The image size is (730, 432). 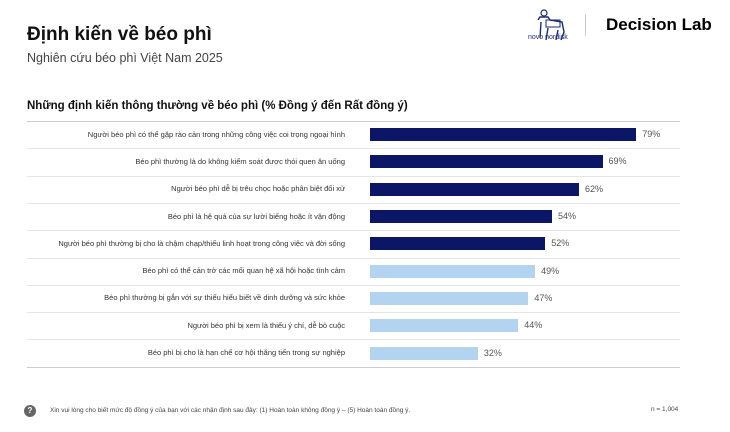 I want to click on question-icon: ?, so click(x=30, y=411).